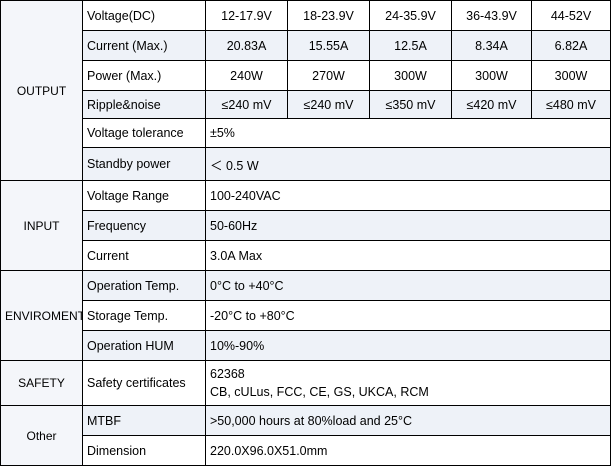  Describe the element at coordinates (408, 285) in the screenshot. I see `row-value: 0°C to +40°C` at that location.